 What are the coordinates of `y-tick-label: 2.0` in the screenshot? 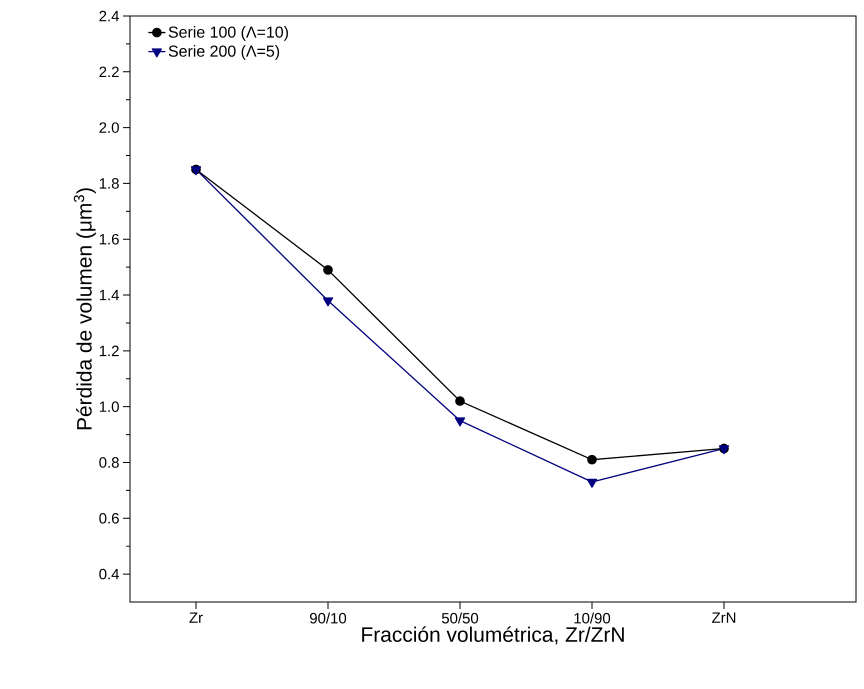 It's located at (109, 127).